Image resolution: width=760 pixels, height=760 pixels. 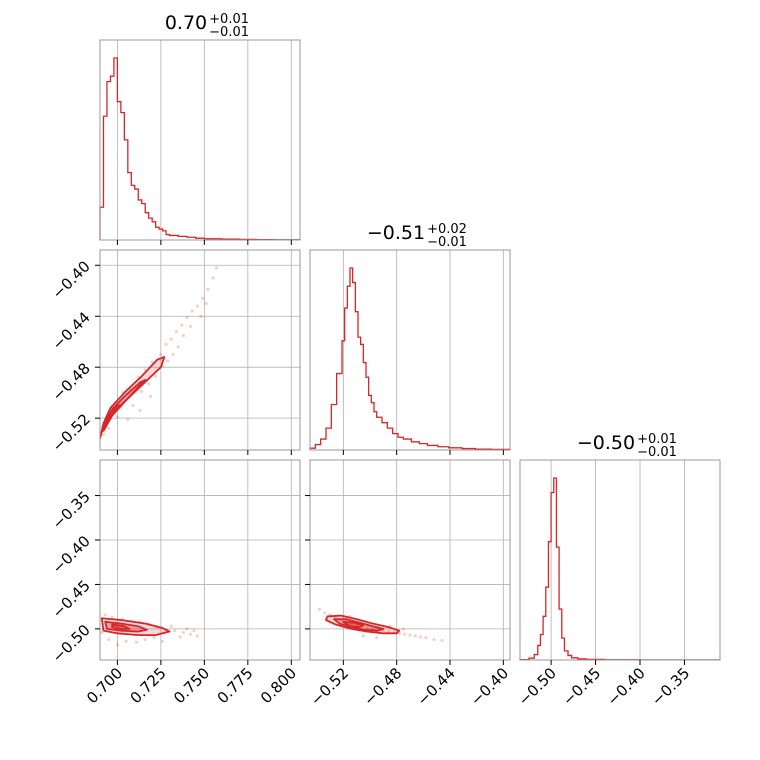 I want to click on title-plus-error: +0.02, so click(x=447, y=229).